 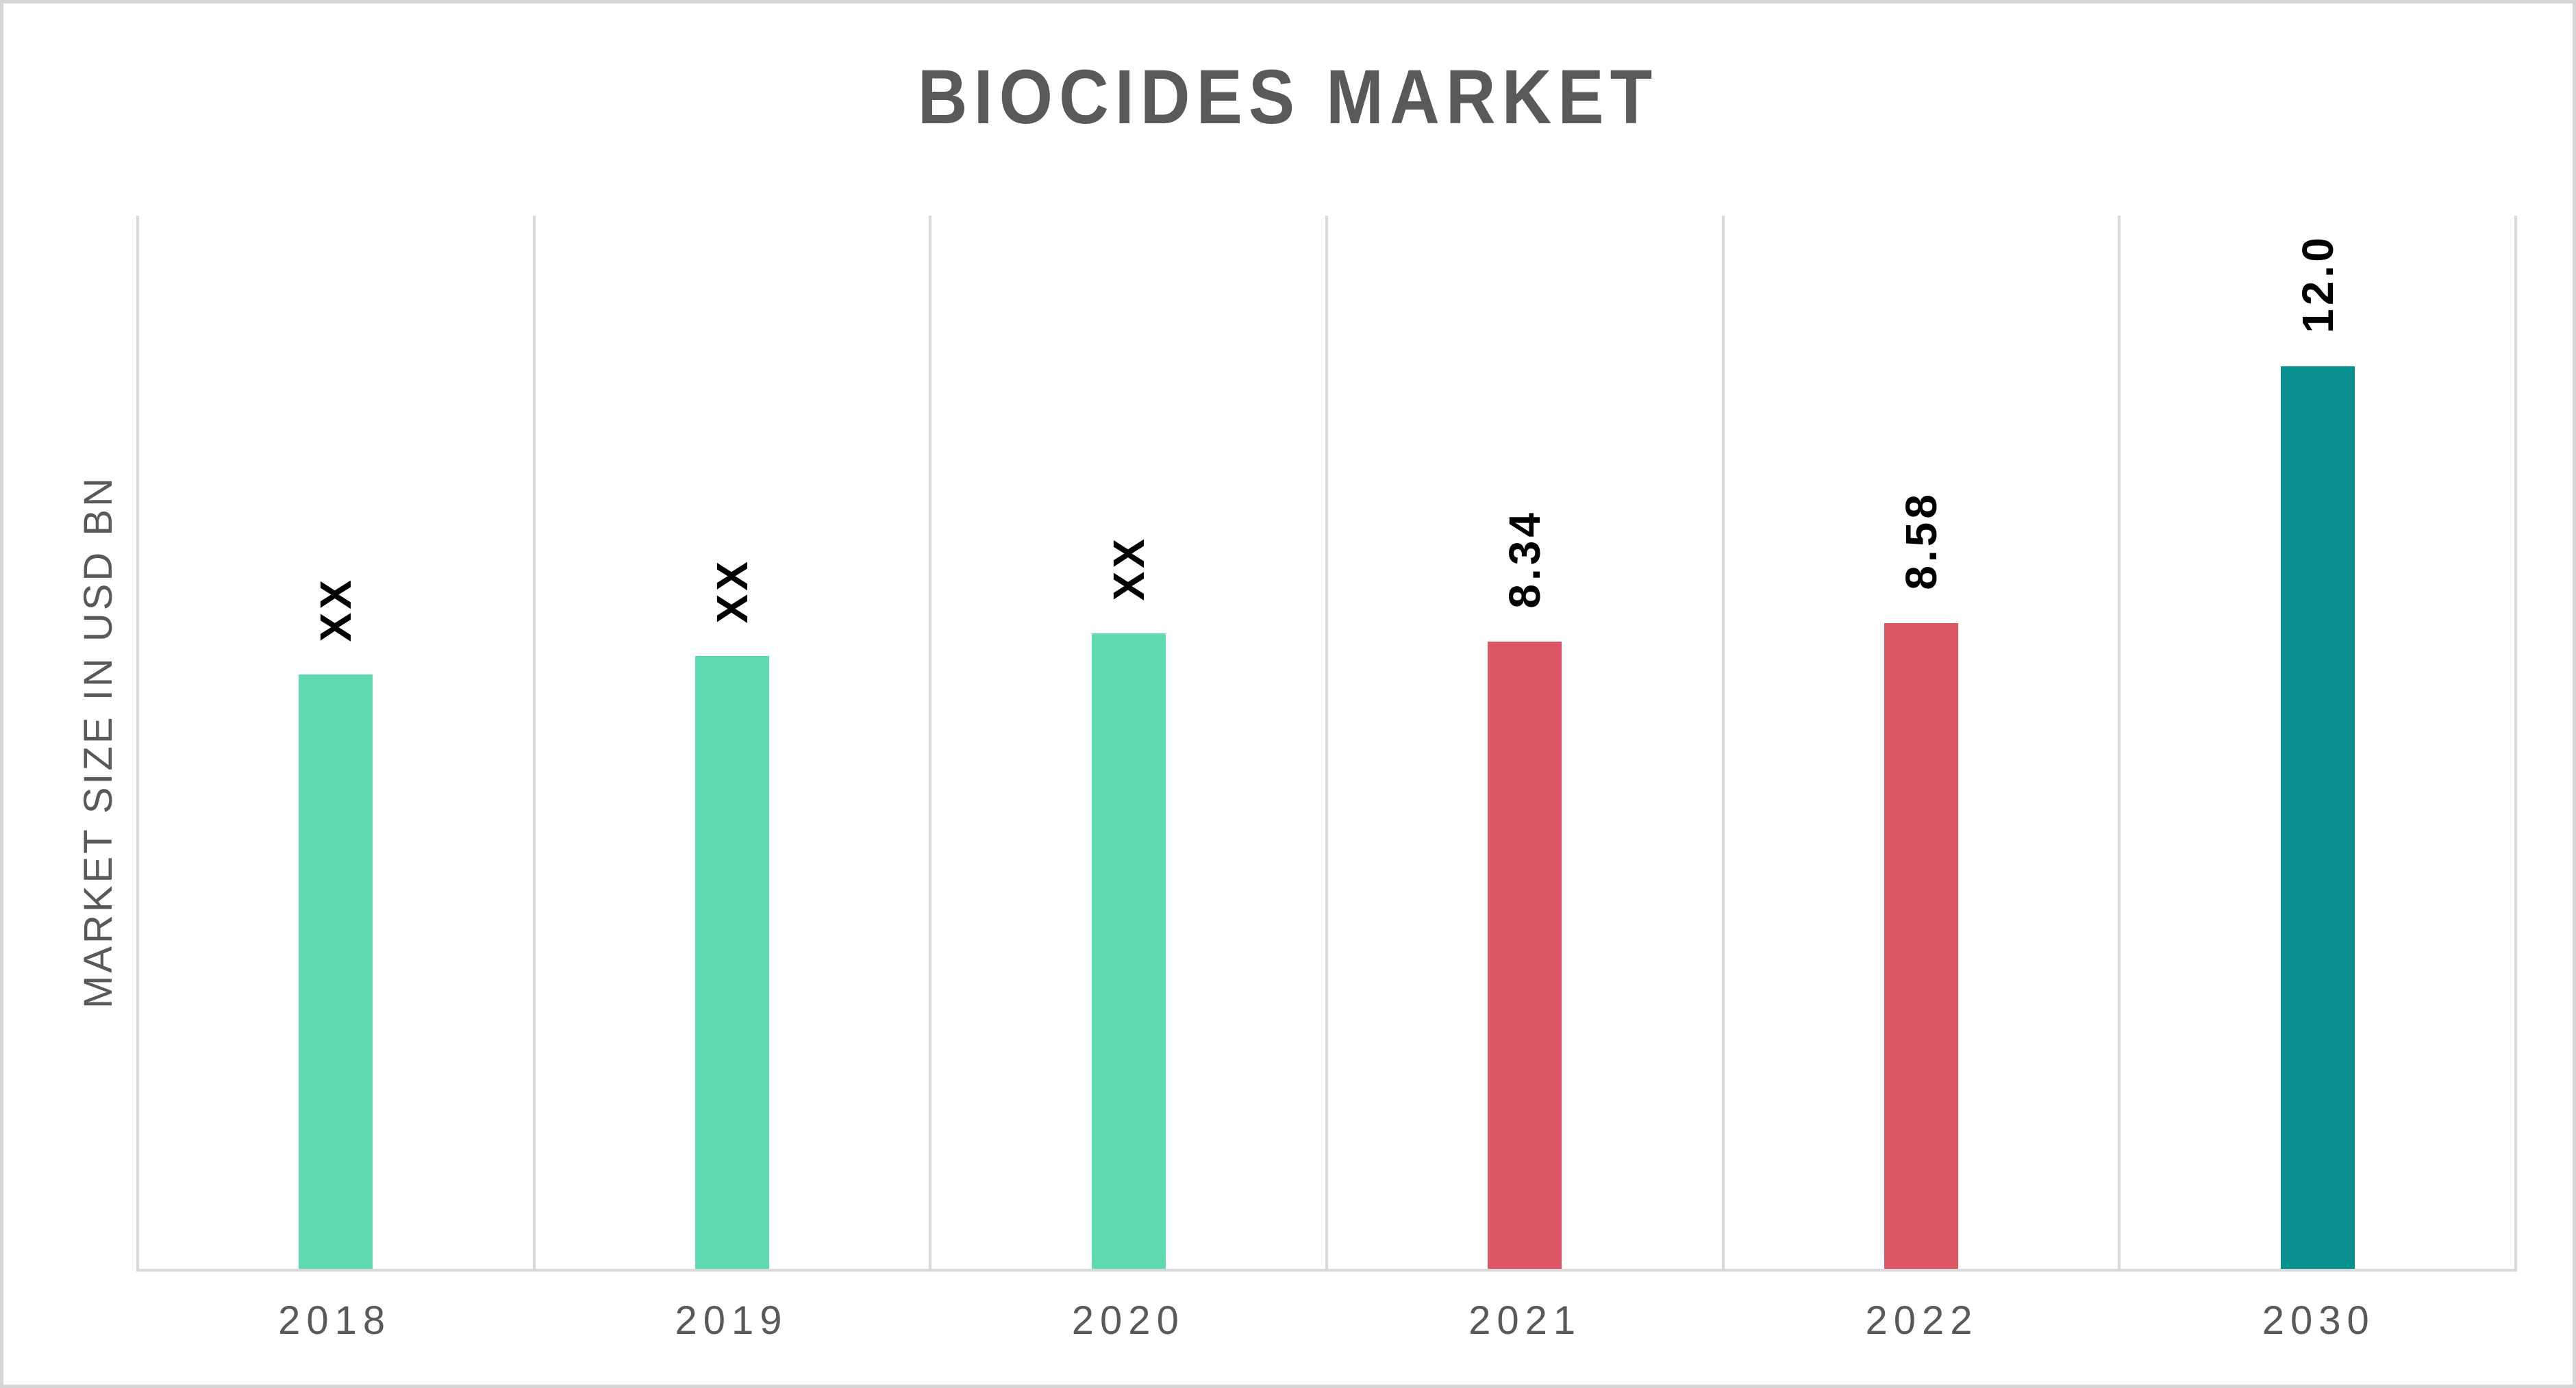 What do you see at coordinates (1288, 97) in the screenshot?
I see `chart-title: BIOCIDES MARKET` at bounding box center [1288, 97].